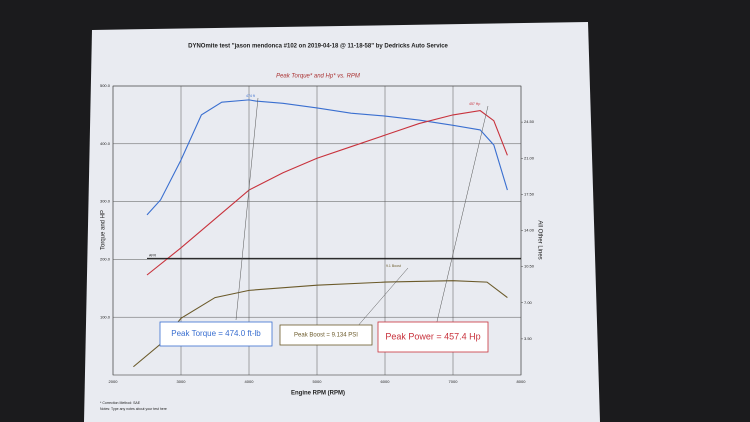 This screenshot has height=422, width=750. What do you see at coordinates (529, 266) in the screenshot?
I see `y2-tick-label: 10.50` at bounding box center [529, 266].